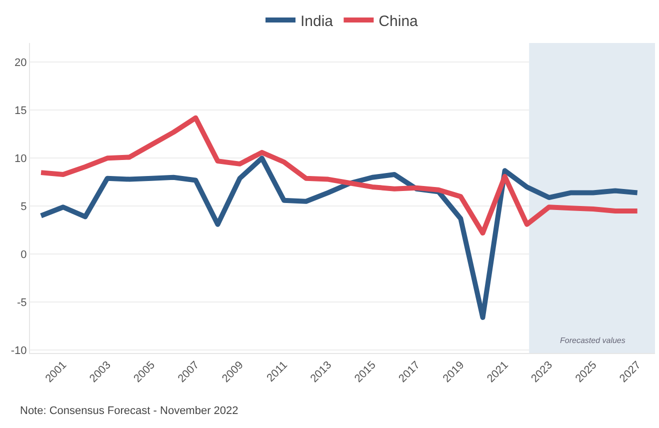 This screenshot has height=428, width=659. What do you see at coordinates (22, 302) in the screenshot?
I see `y-tick-label: -5` at bounding box center [22, 302].